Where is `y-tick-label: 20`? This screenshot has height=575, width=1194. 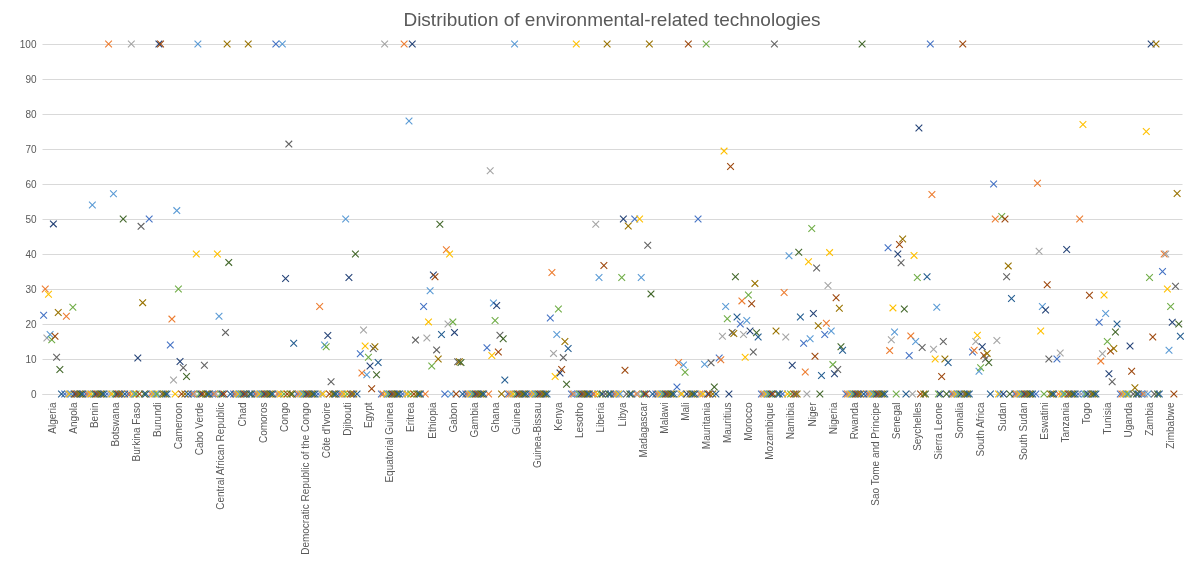
y-tick-label: 20 is located at coordinates (31, 324).